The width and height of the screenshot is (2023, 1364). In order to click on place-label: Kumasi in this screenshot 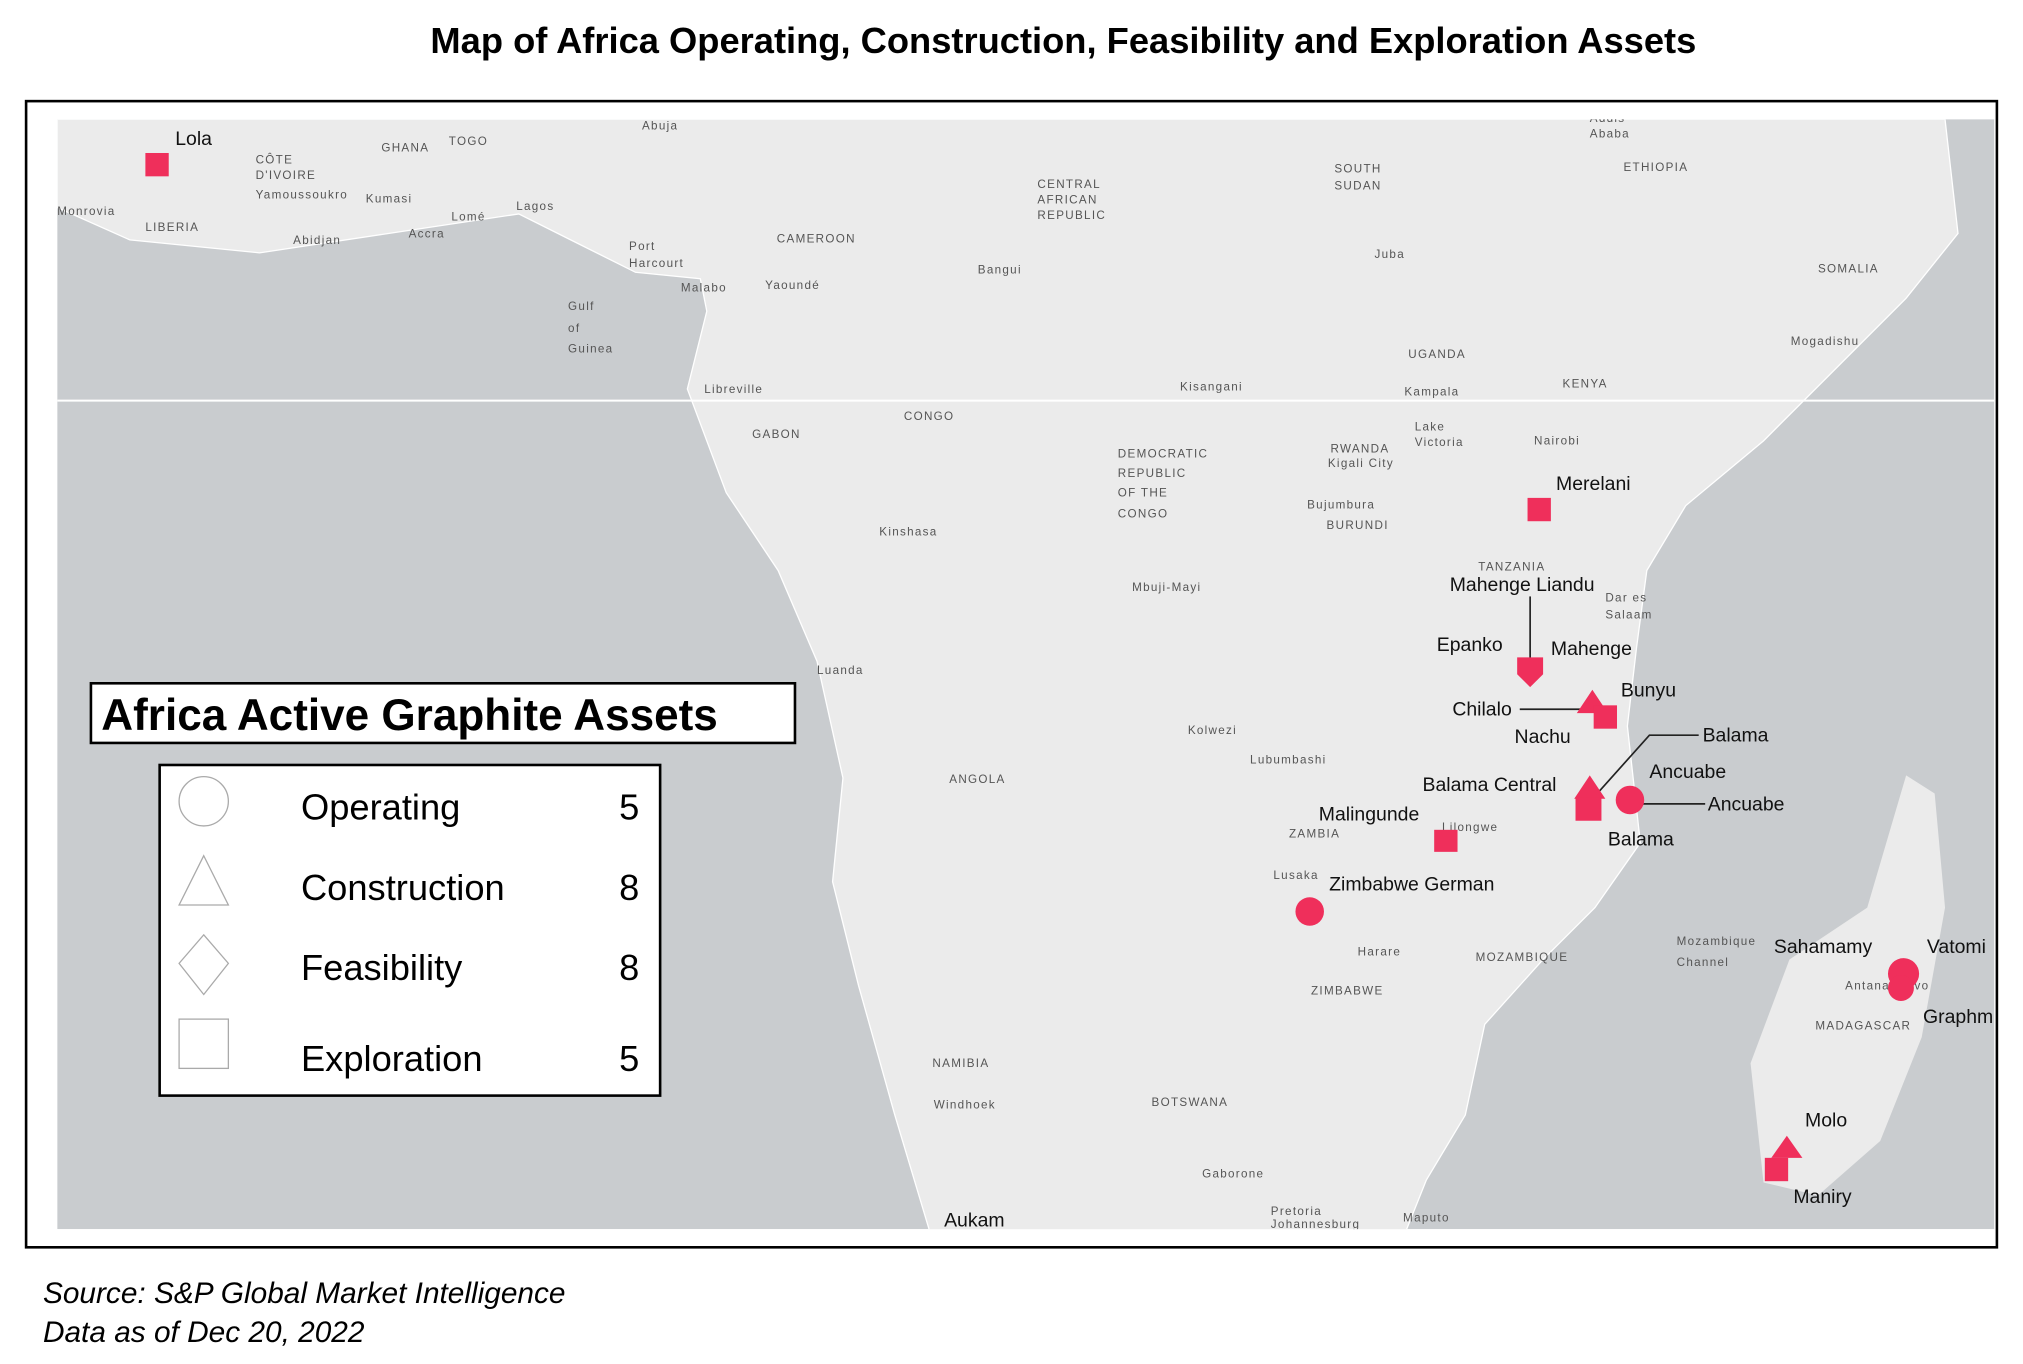, I will do `click(389, 198)`.